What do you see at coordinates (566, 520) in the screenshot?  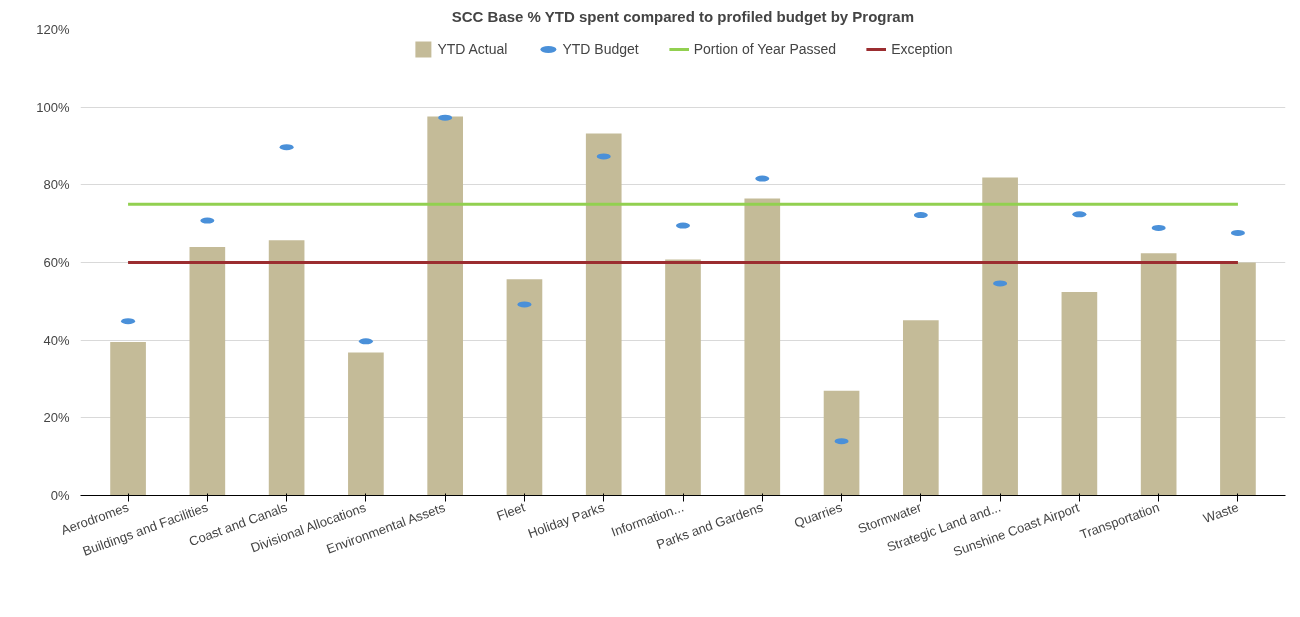 I see `x-tick-label: Holiday Parks` at bounding box center [566, 520].